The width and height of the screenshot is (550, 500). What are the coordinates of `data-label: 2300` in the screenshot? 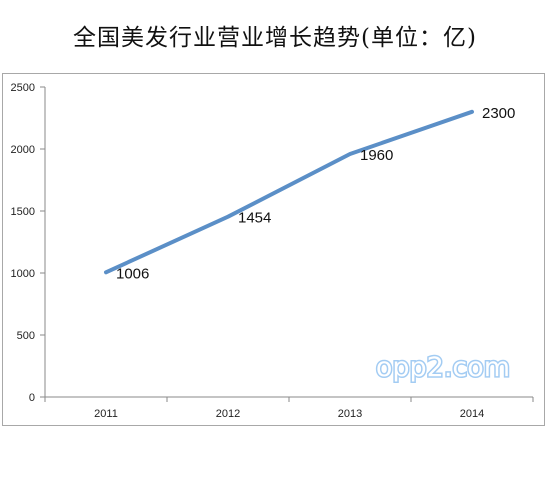 It's located at (498, 113).